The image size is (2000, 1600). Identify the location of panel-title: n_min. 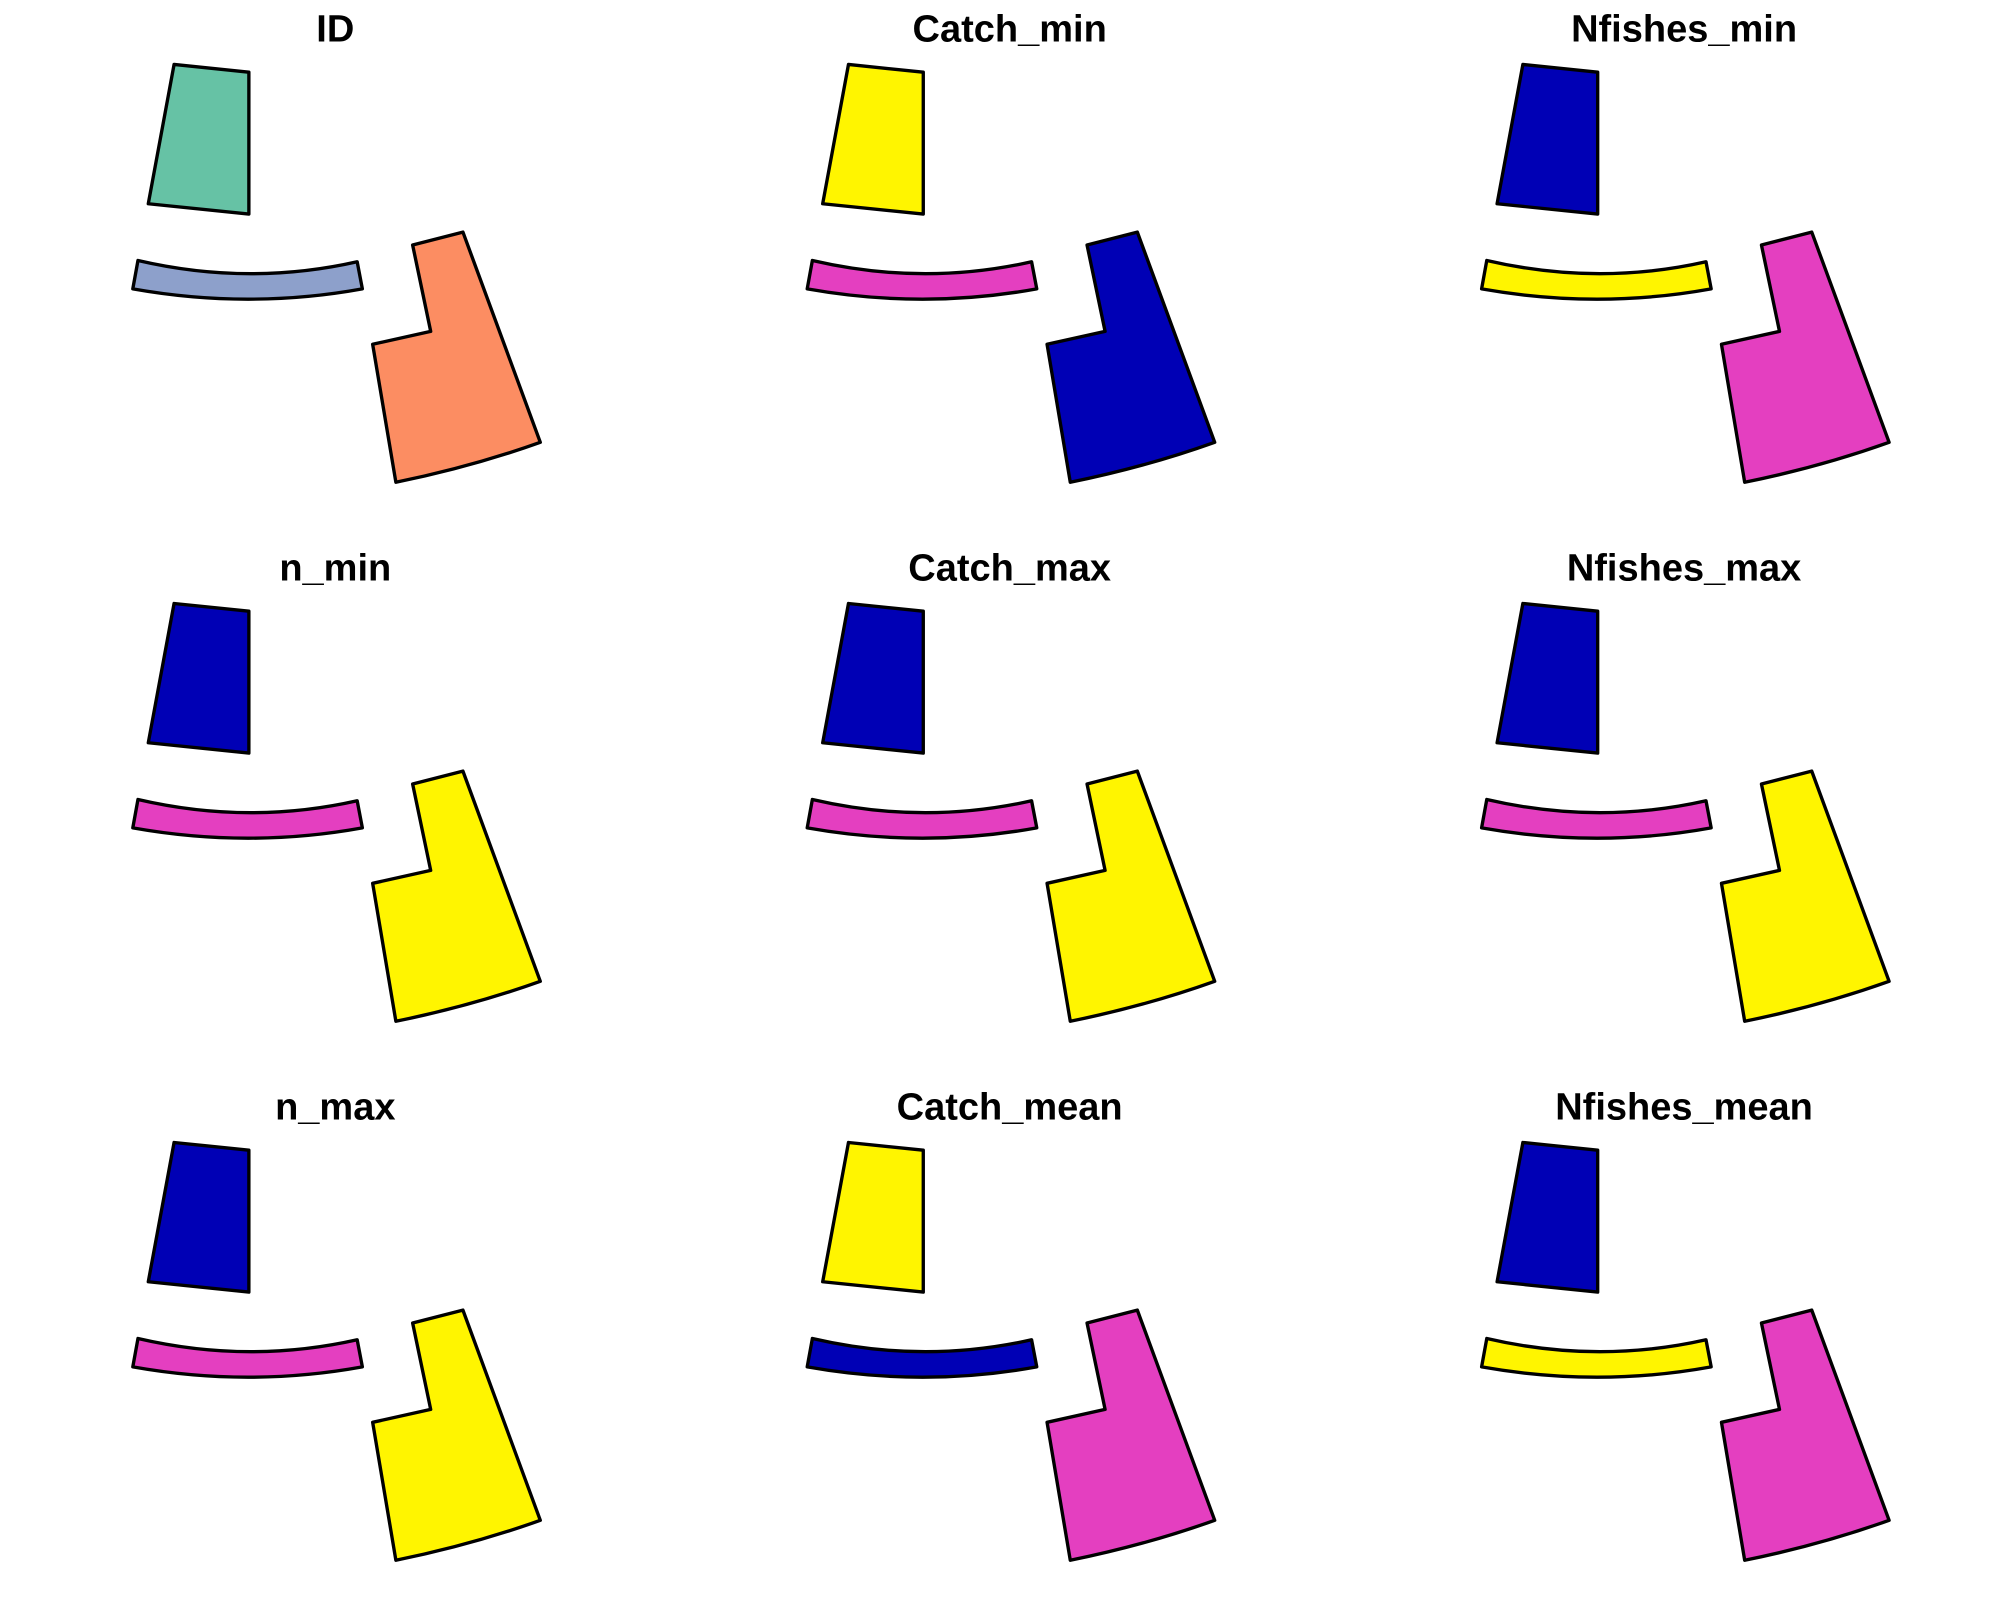
(335, 568).